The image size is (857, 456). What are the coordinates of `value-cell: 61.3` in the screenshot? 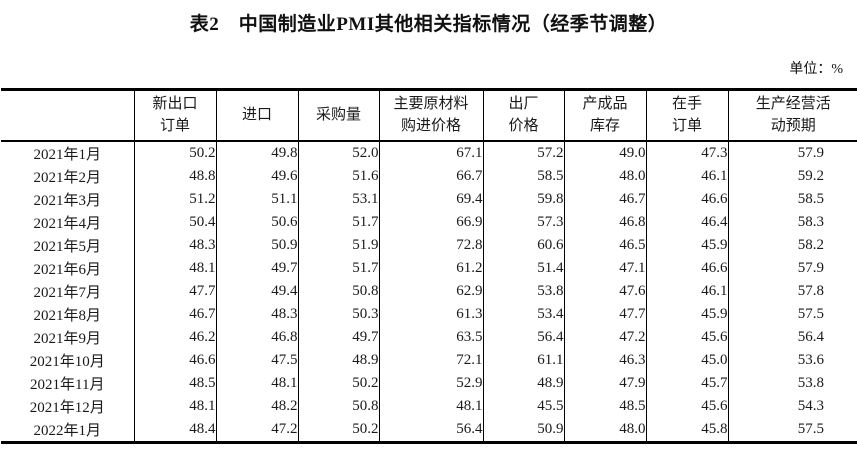 It's located at (430, 314).